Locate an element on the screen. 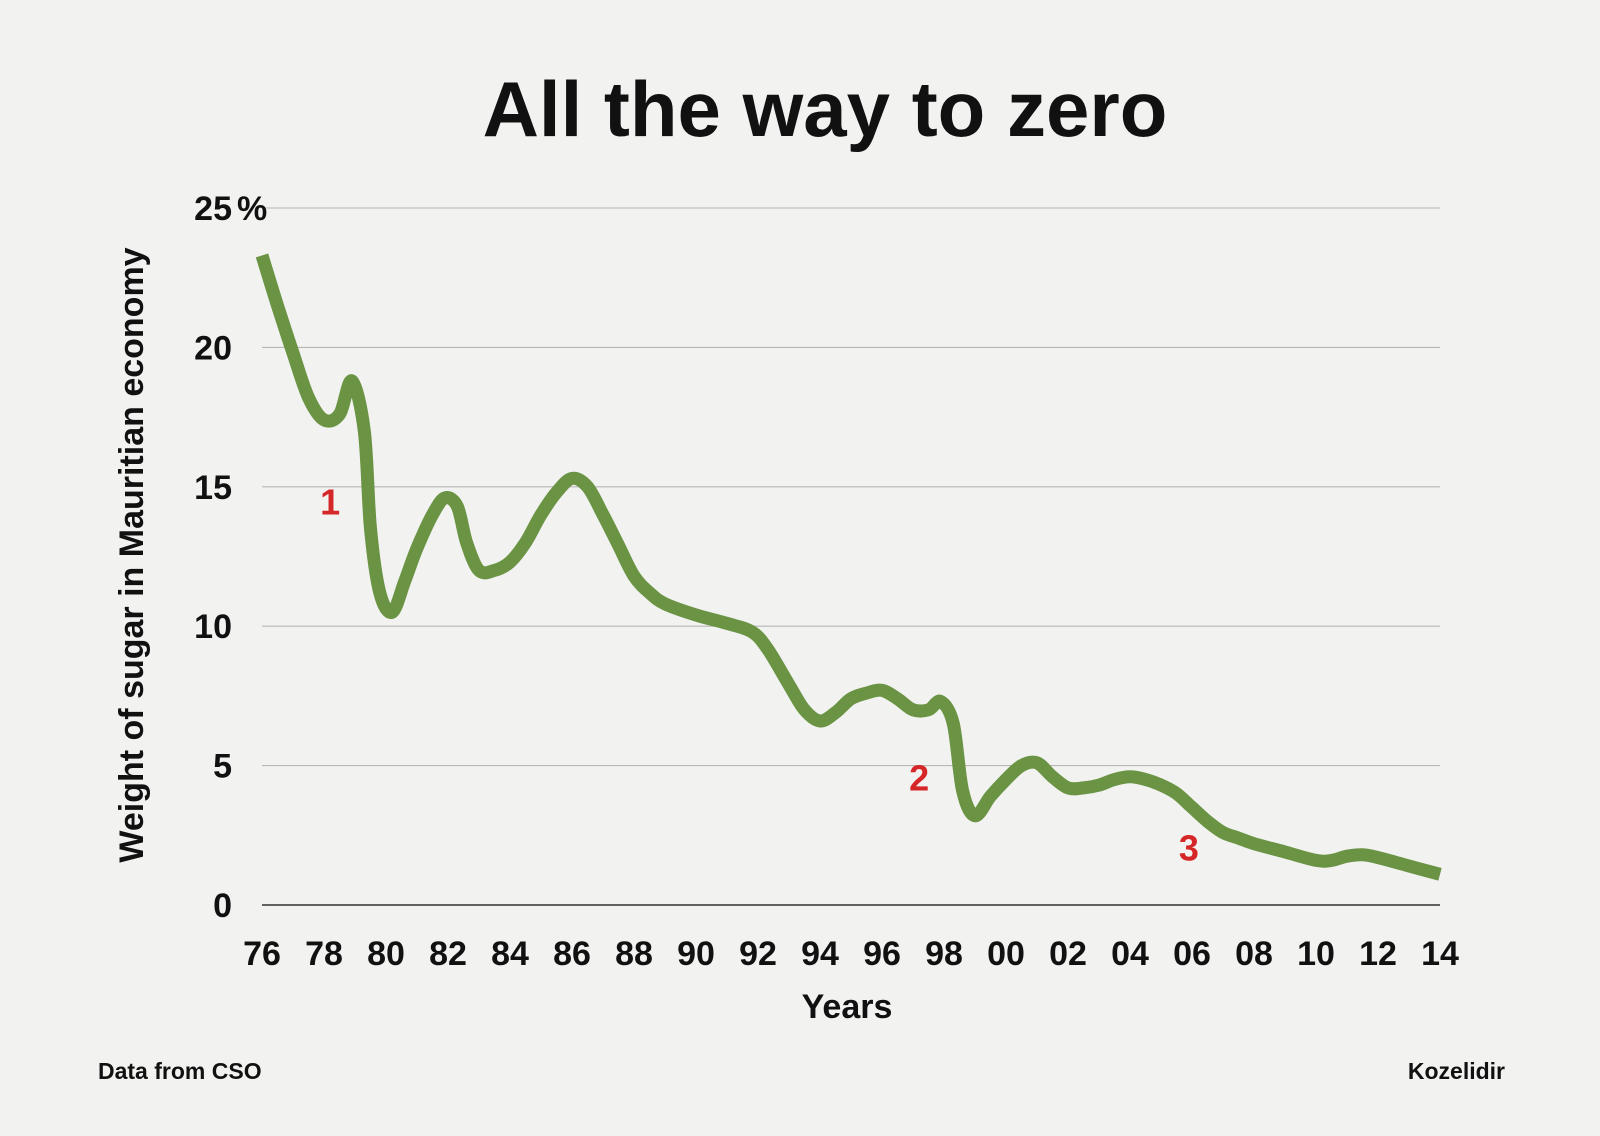 Image resolution: width=1600 pixels, height=1136 pixels. y-tick-label: 10 is located at coordinates (213, 627).